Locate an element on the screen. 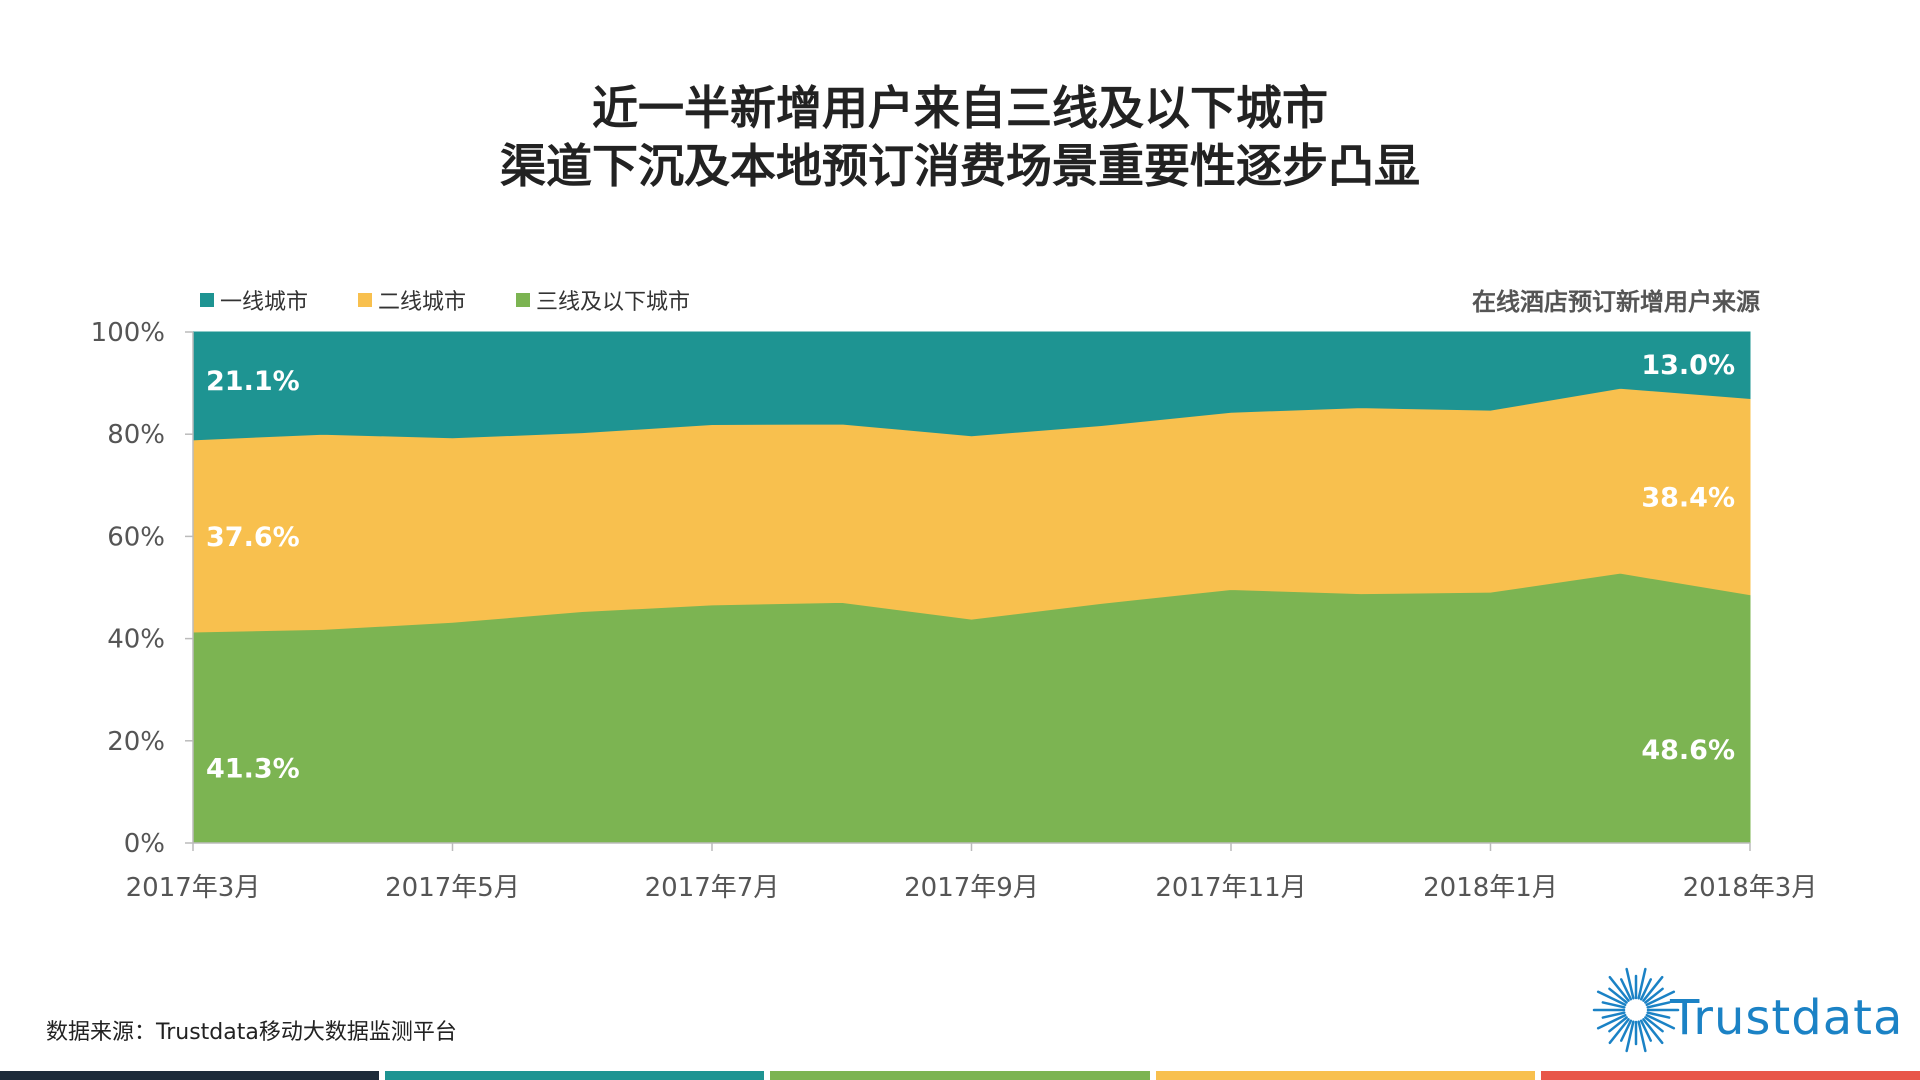 This screenshot has height=1080, width=1920. chart-title: 在线酒店预订新增用户来源 is located at coordinates (1616, 302).